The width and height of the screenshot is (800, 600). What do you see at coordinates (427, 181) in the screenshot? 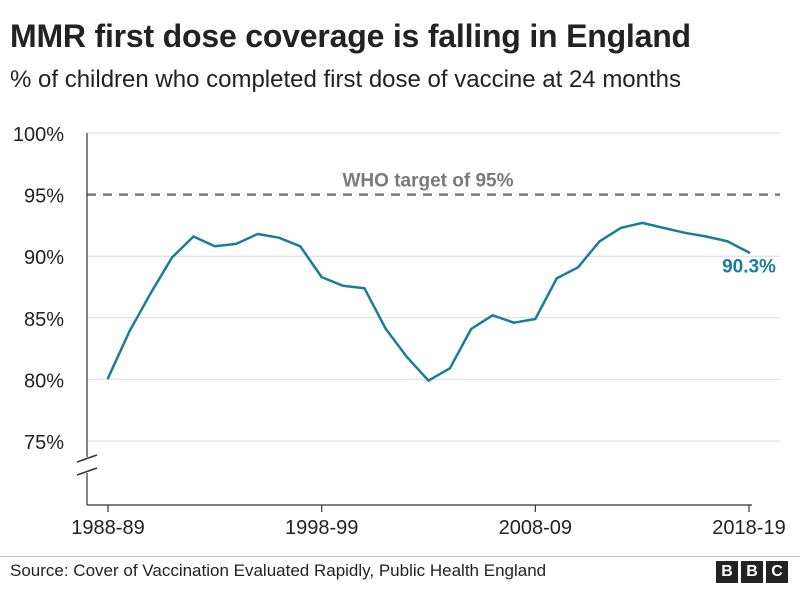
I see `reference-line-label: WHO target of 95%` at bounding box center [427, 181].